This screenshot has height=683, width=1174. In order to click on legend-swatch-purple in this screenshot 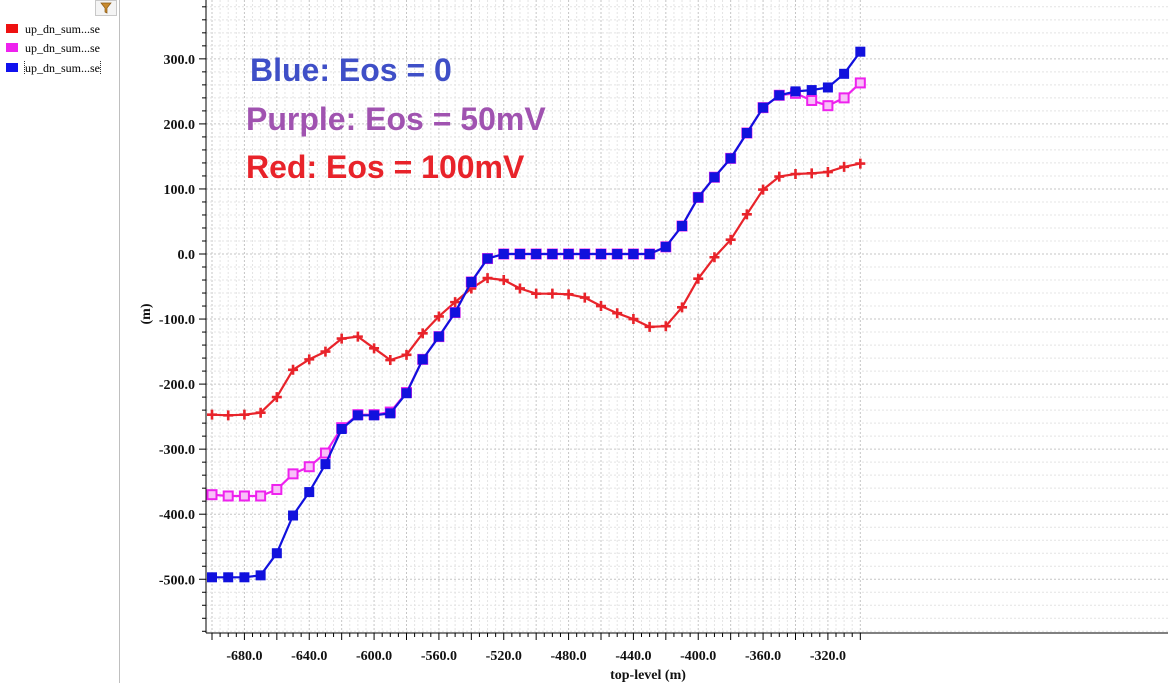, I will do `click(12, 47)`.